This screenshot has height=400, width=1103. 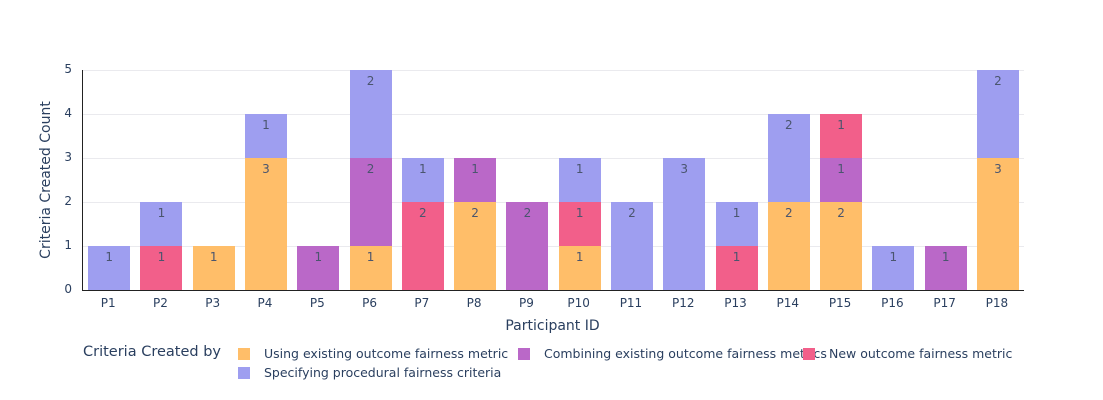 What do you see at coordinates (632, 180) in the screenshot?
I see `bar-p11: 2` at bounding box center [632, 180].